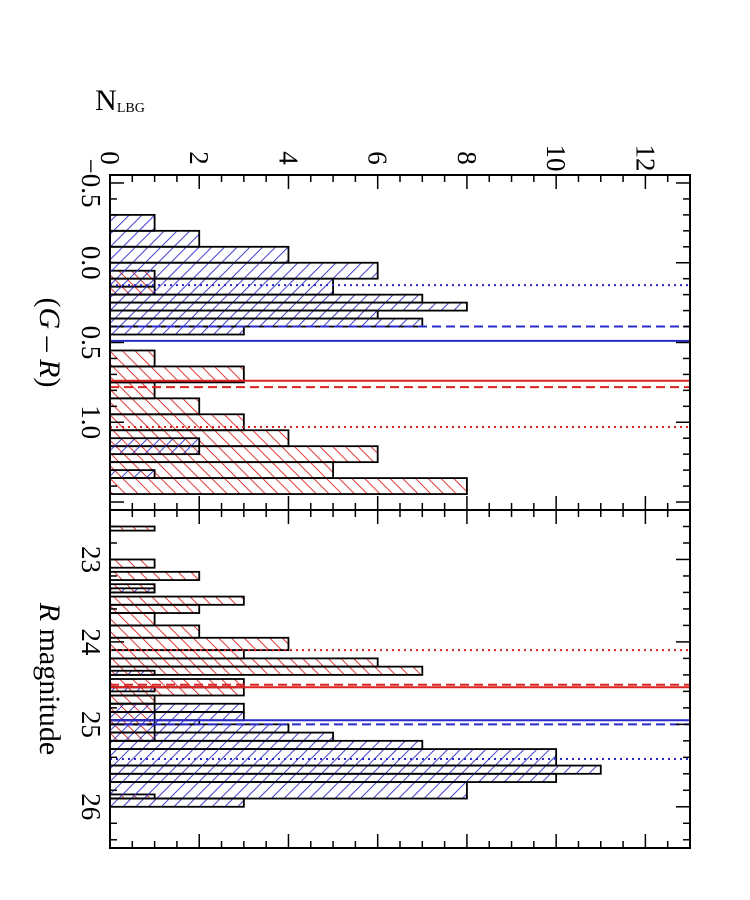 This screenshot has height=900, width=750. I want to click on x-tick-label: 0.0, so click(91, 263).